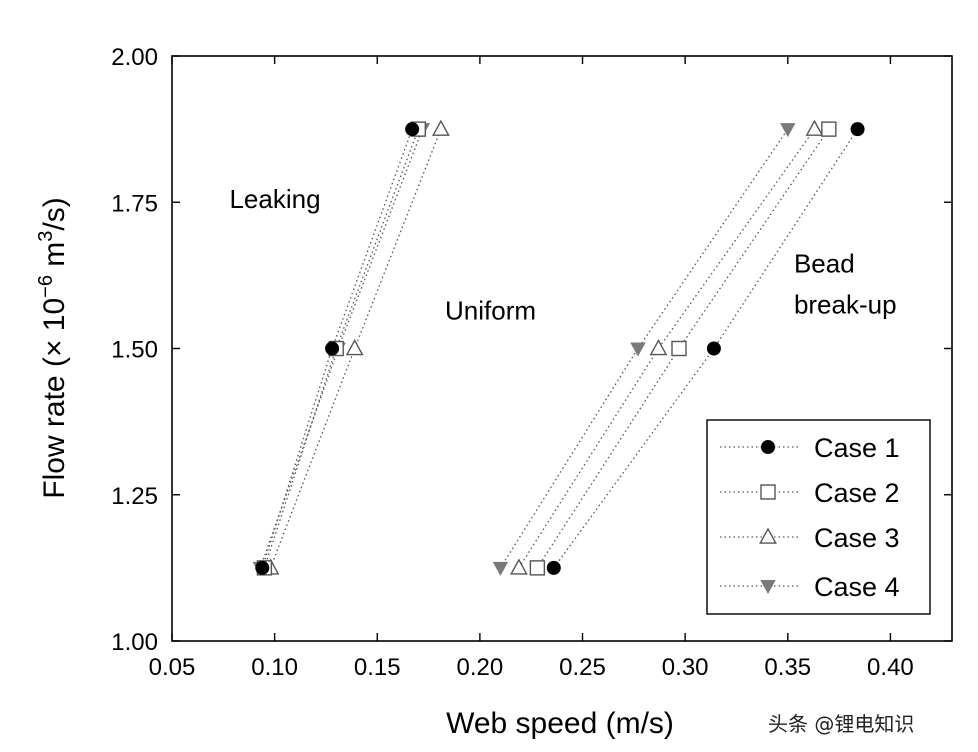  Describe the element at coordinates (134, 350) in the screenshot. I see `y-tick-label: 1.50` at that location.